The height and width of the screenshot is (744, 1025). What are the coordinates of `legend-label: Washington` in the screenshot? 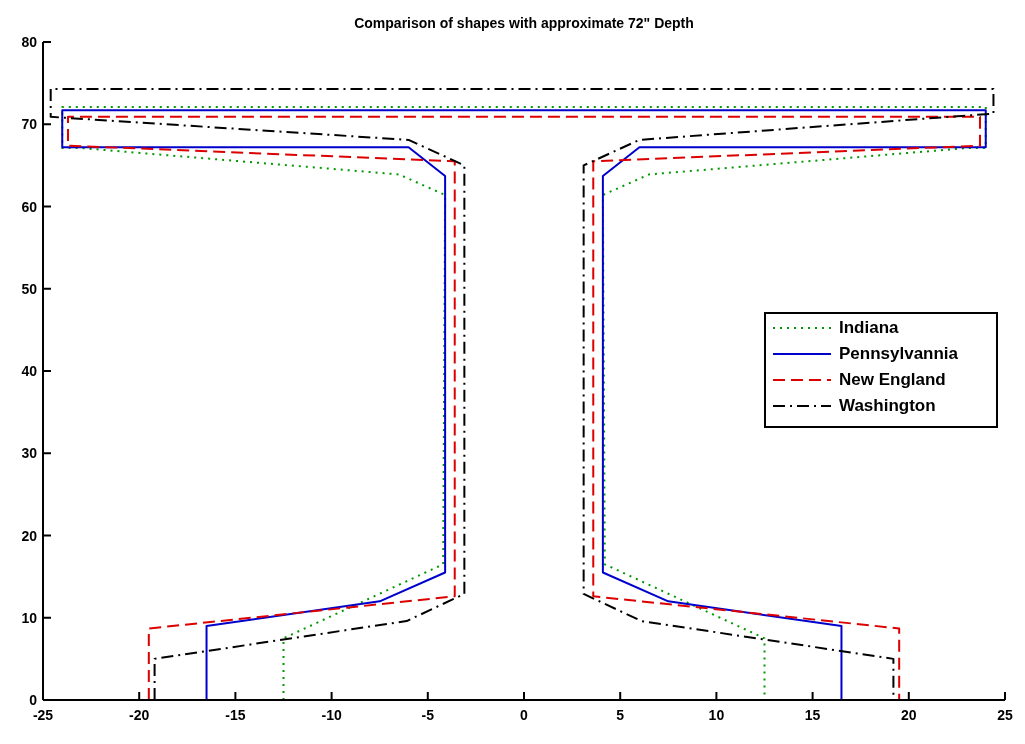 It's located at (887, 405).